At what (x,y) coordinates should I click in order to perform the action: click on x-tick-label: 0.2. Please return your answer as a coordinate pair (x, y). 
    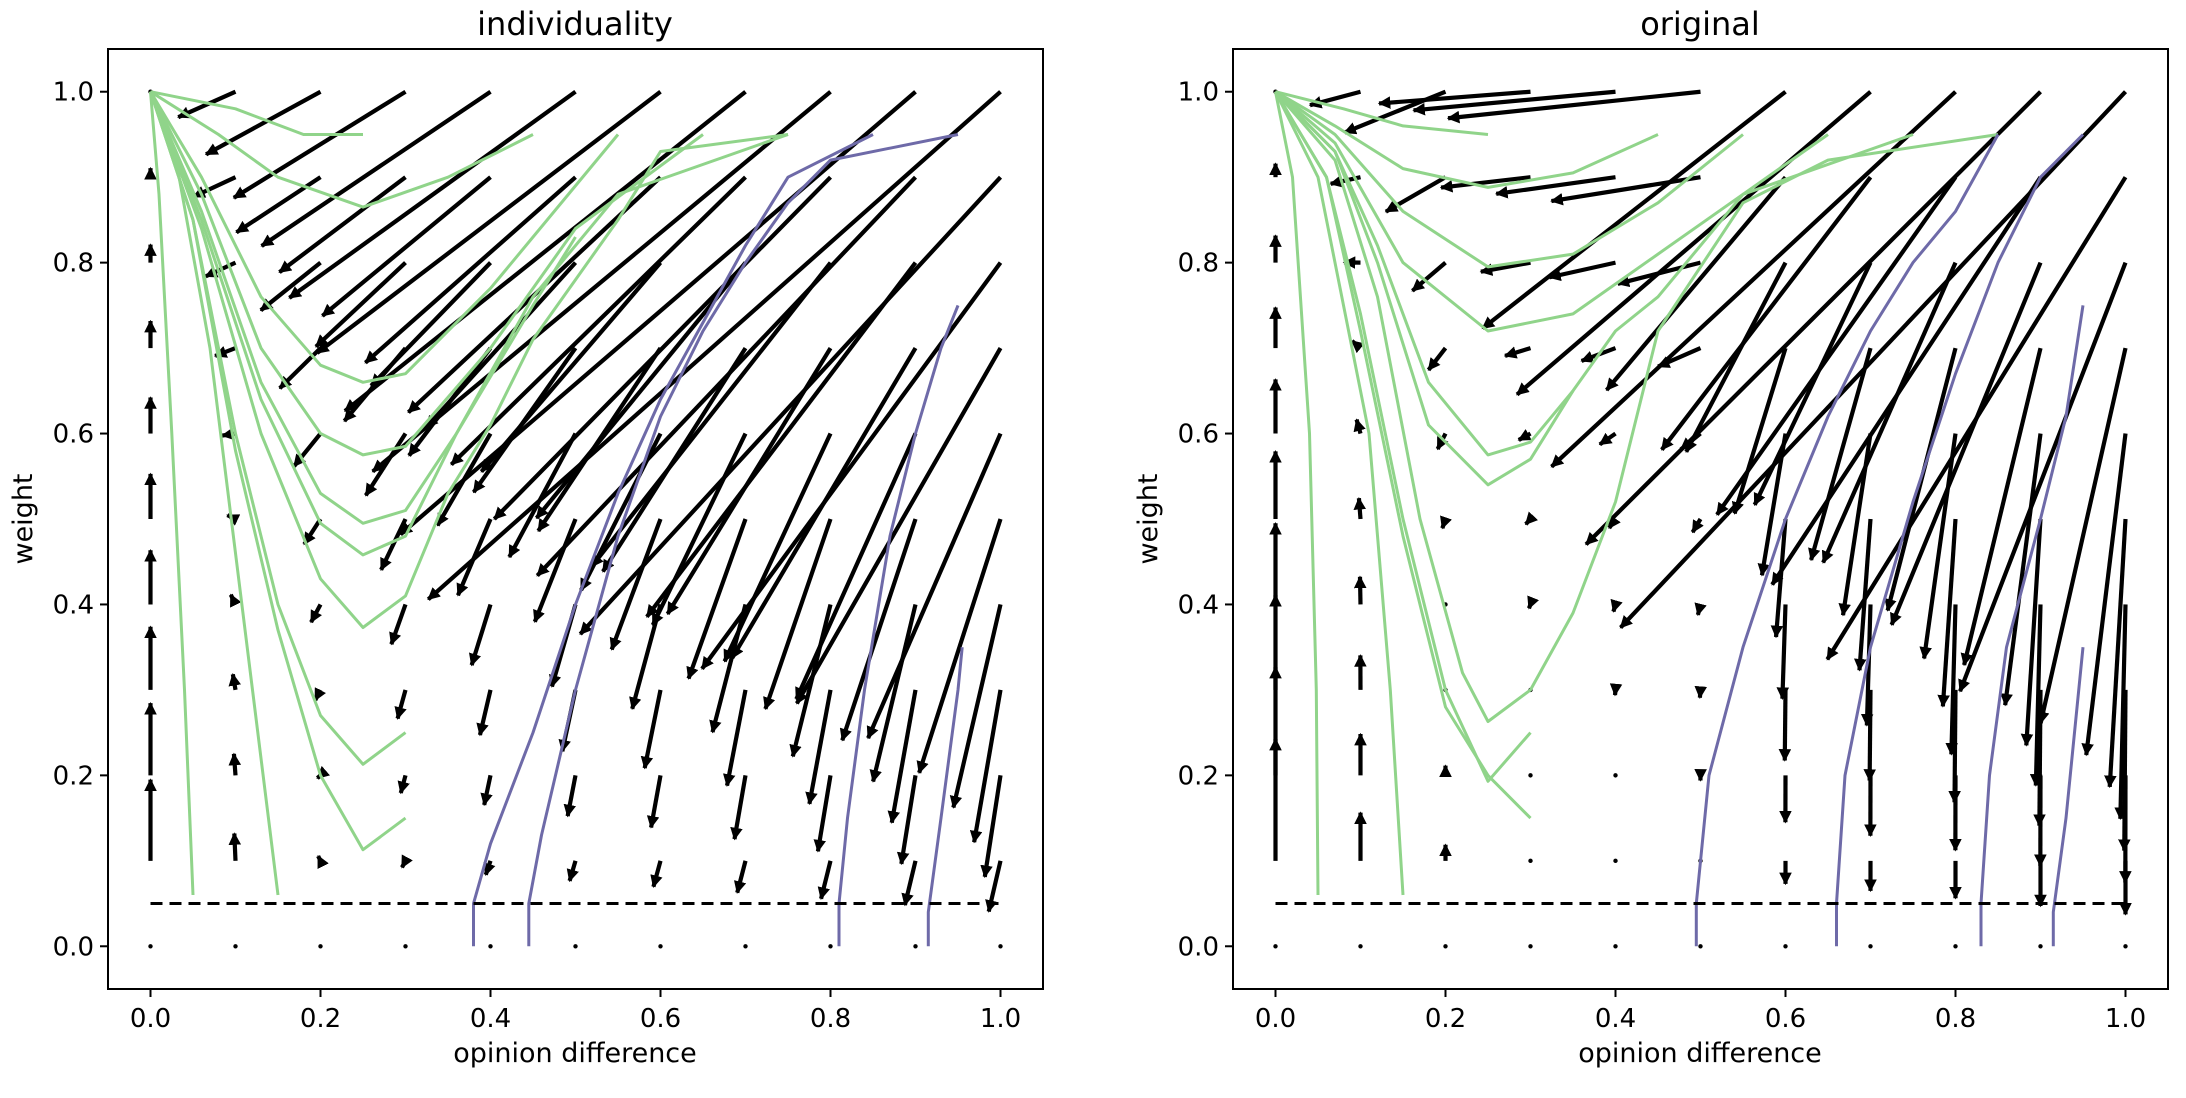
    Looking at the image, I should click on (320, 1019).